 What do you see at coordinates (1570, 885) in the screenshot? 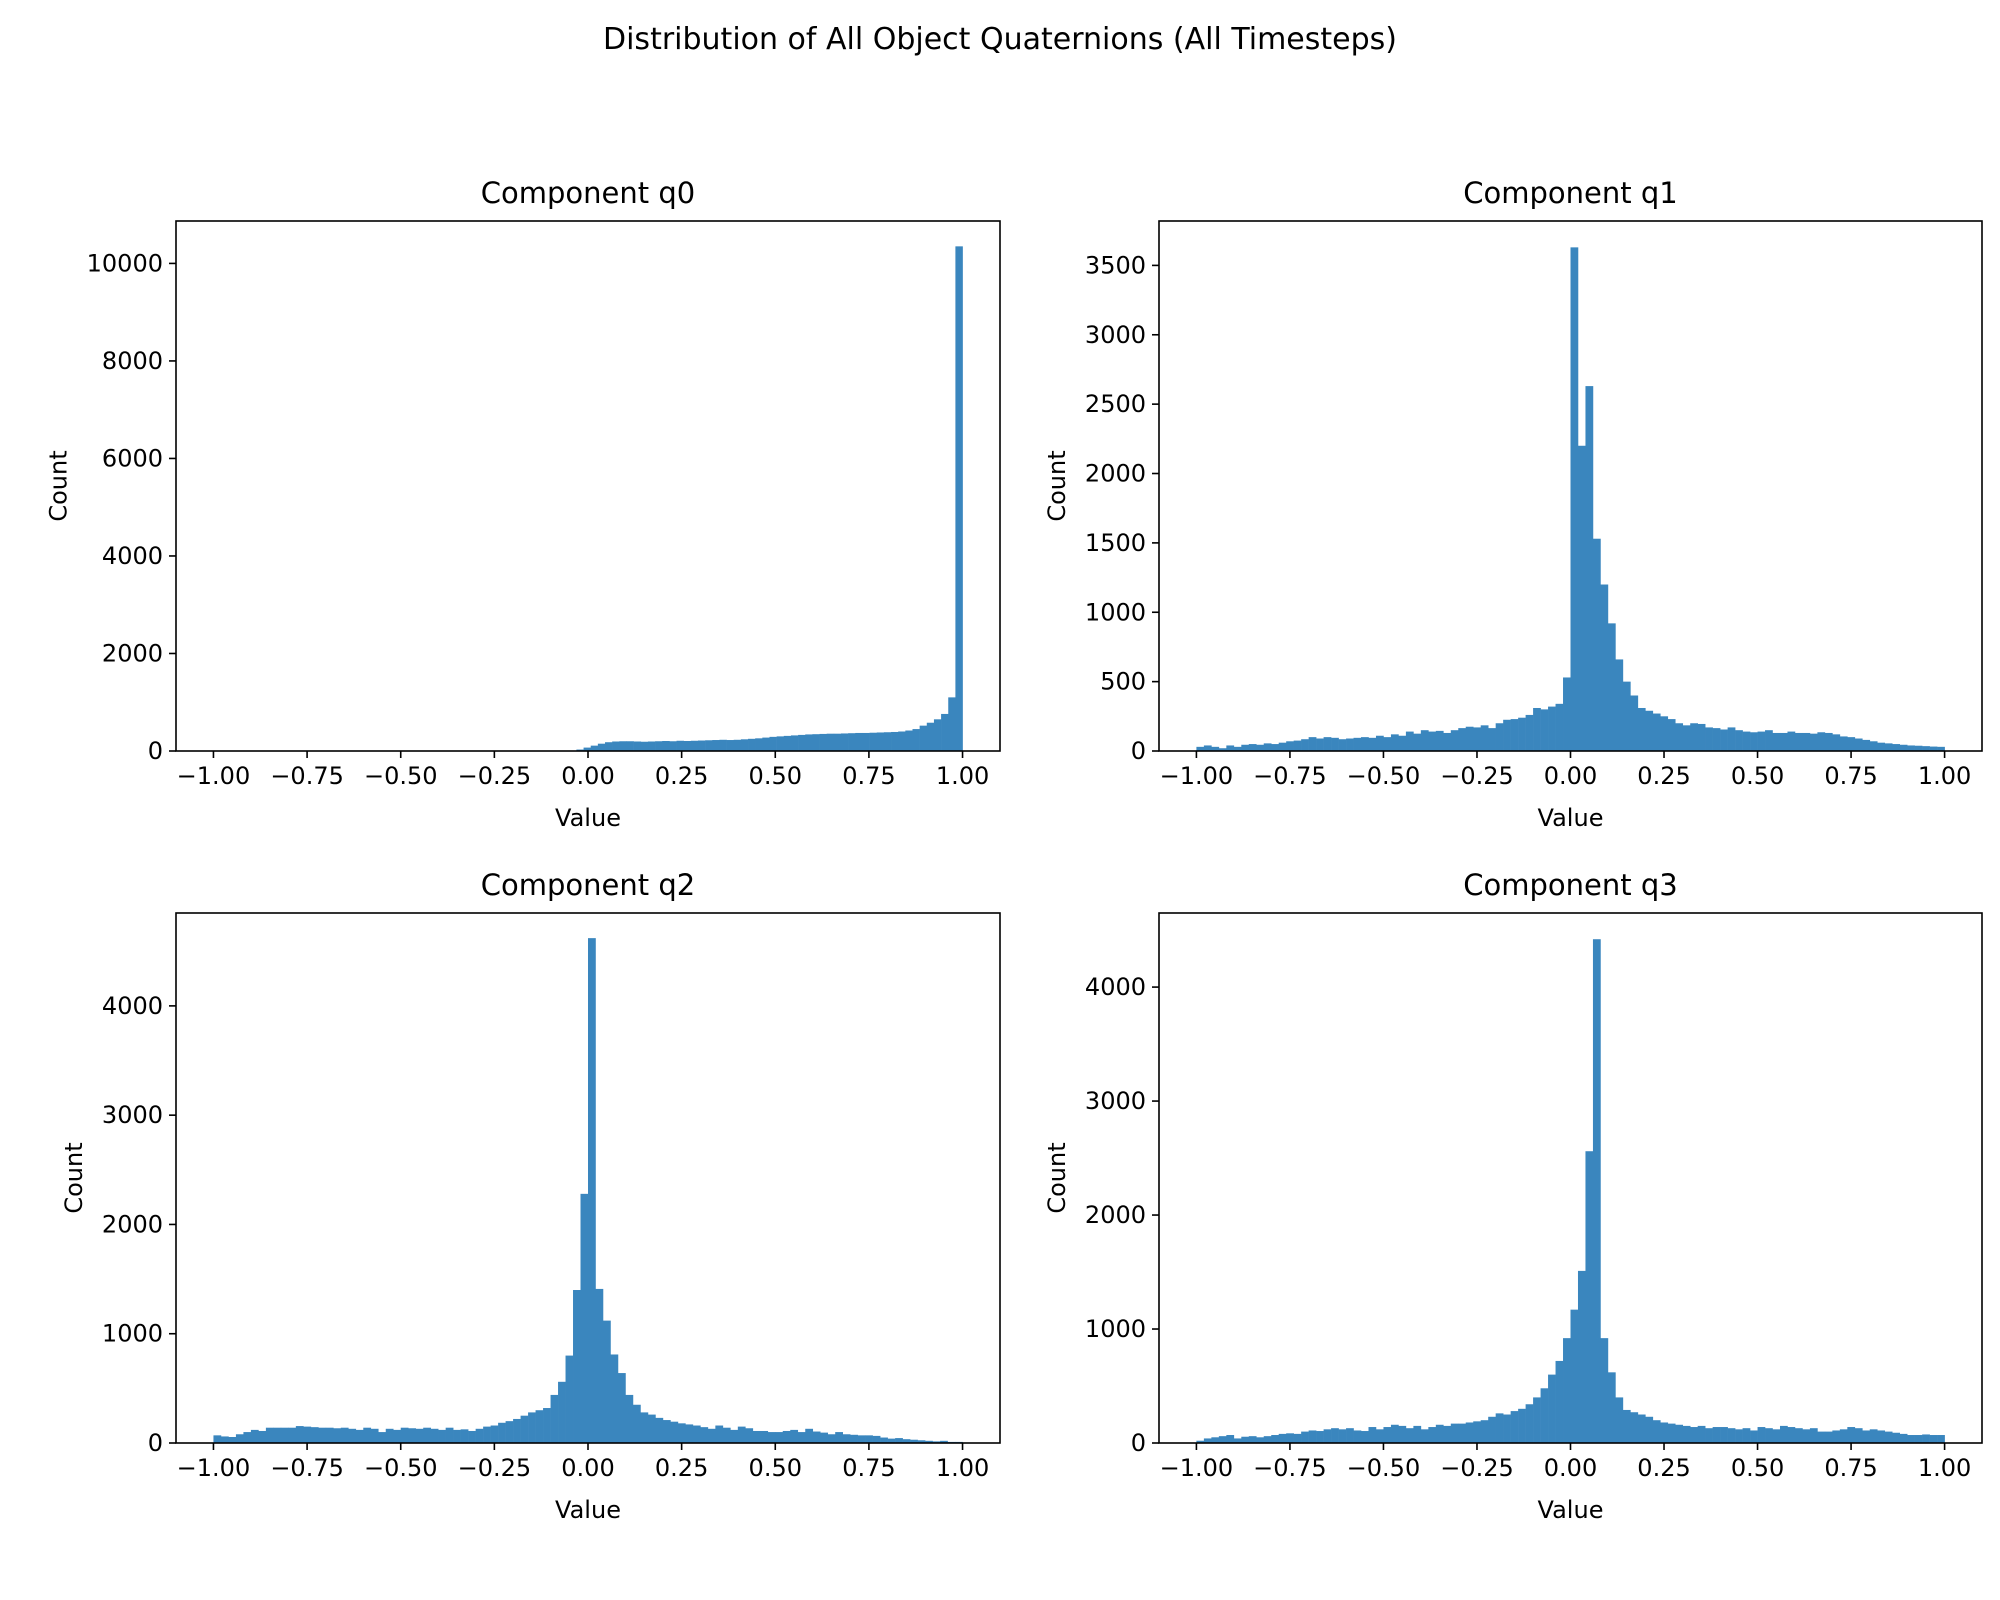
I see `subplot-title: Component q3` at bounding box center [1570, 885].